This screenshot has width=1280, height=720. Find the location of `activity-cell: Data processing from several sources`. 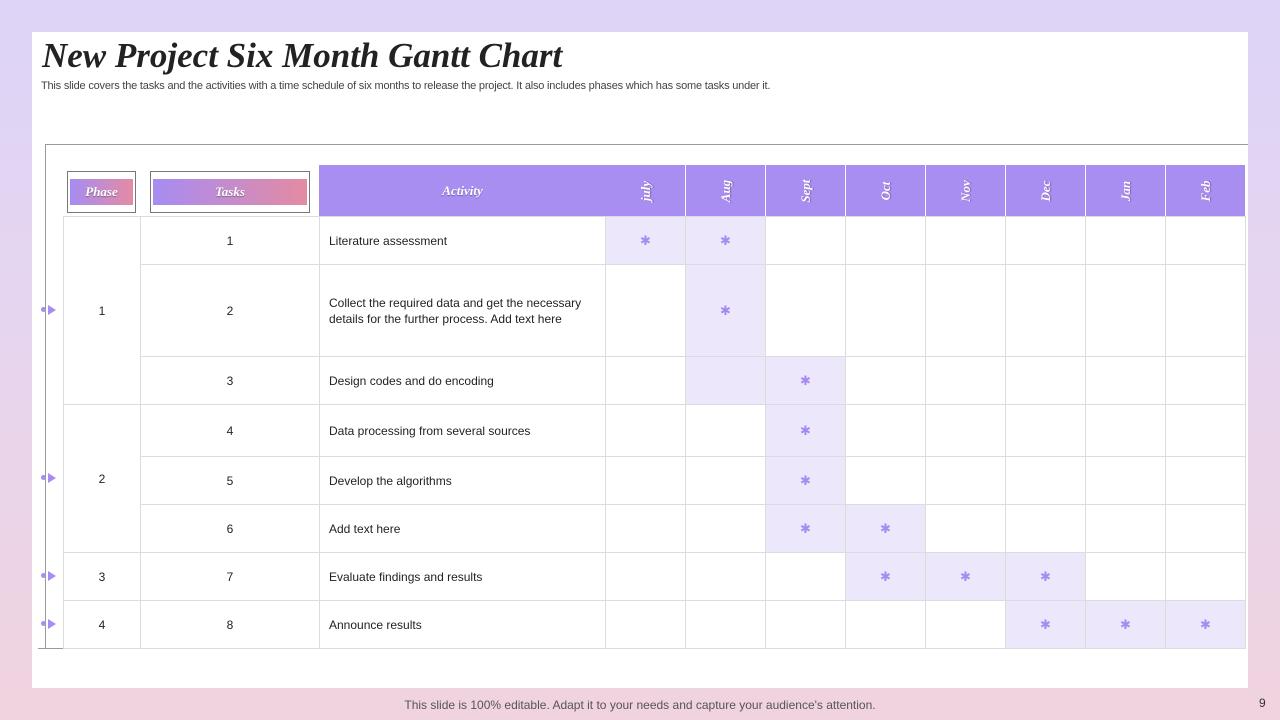

activity-cell: Data processing from several sources is located at coordinates (462, 430).